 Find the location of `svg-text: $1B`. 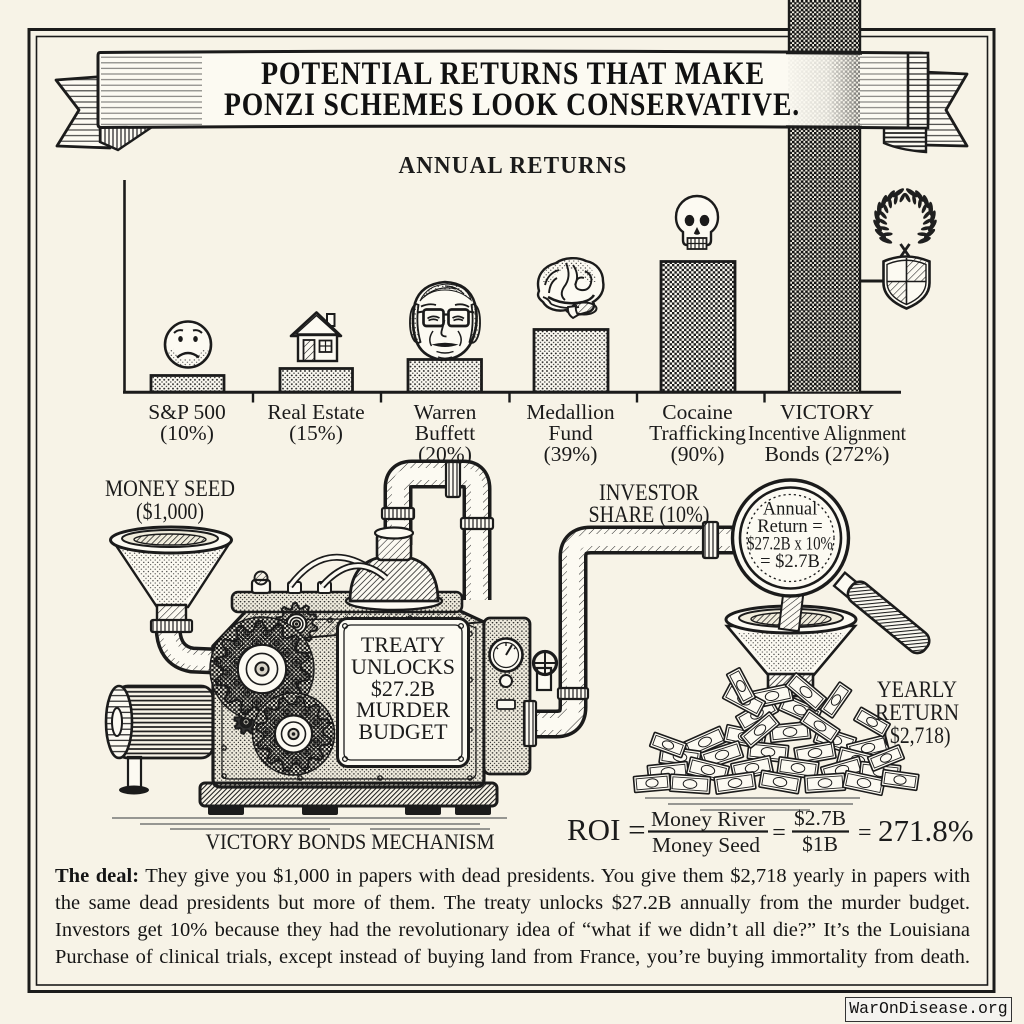

svg-text: $1B is located at coordinates (820, 844).